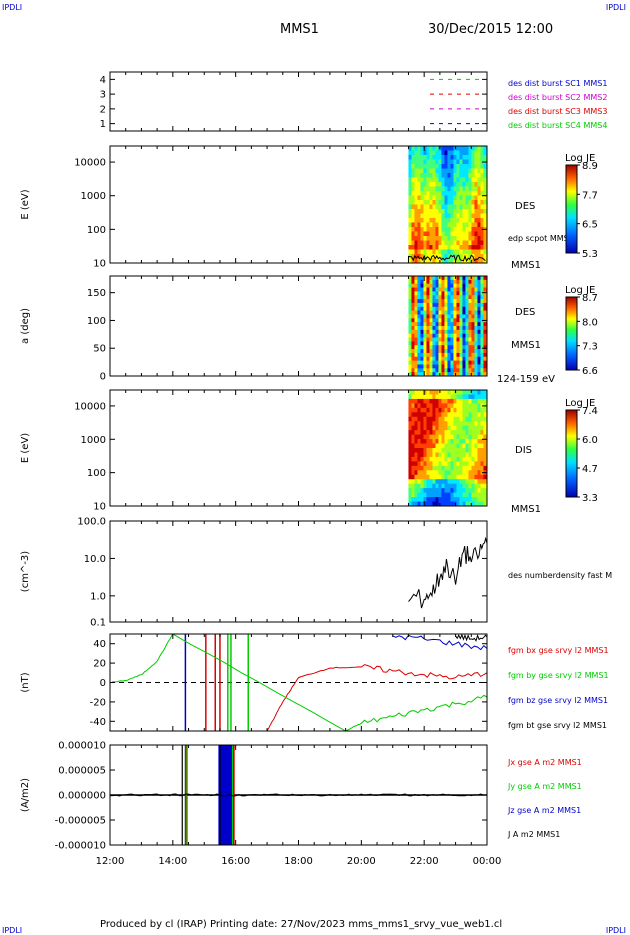  I want to click on current-noise-line, so click(297, 795).